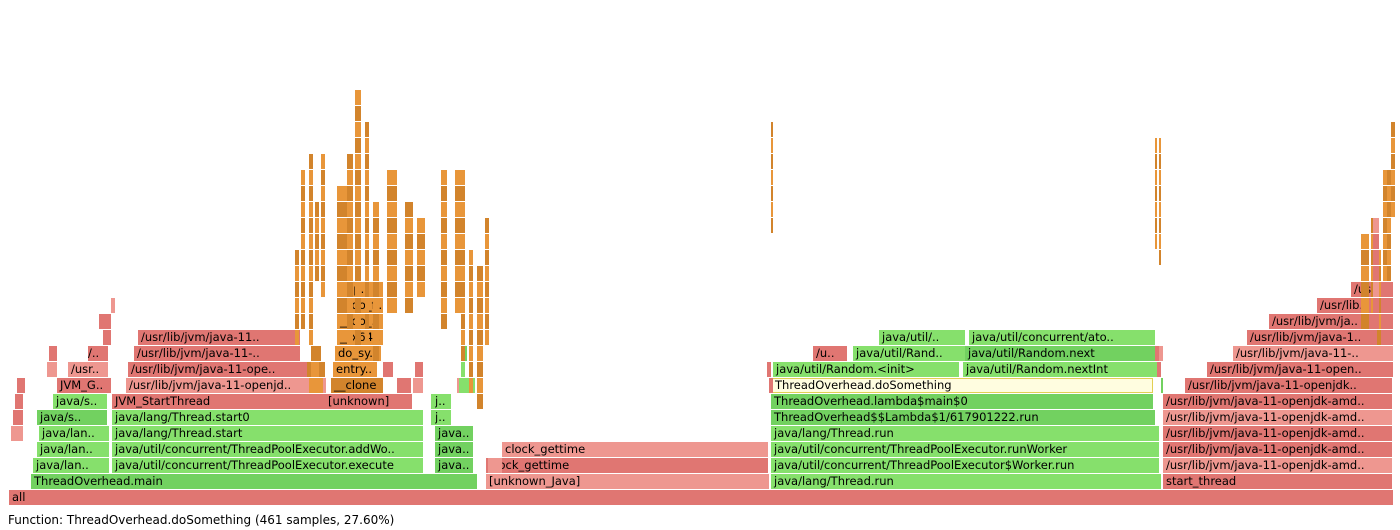 The height and width of the screenshot is (530, 1400). Describe the element at coordinates (219, 337) in the screenshot. I see `frame-usr-lib-jvm-java-11: /usr/lib/jvm/java-11..` at that location.